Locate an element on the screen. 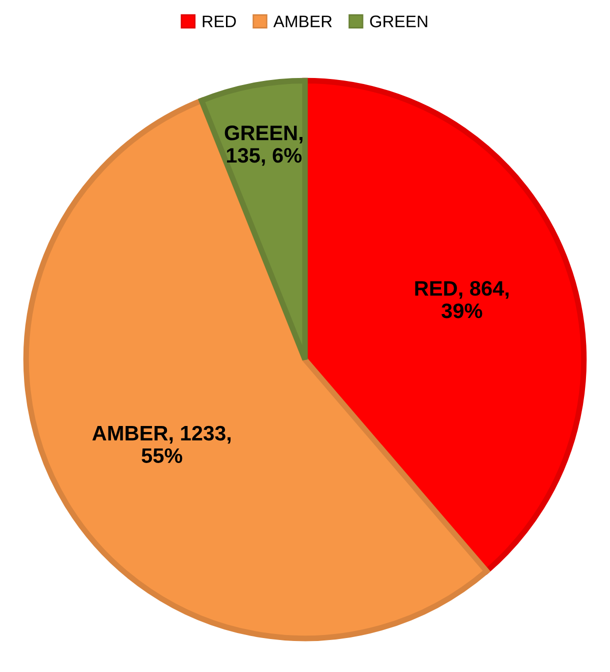 The height and width of the screenshot is (672, 610). data-label: AMBER, 1233, 55% is located at coordinates (161, 445).